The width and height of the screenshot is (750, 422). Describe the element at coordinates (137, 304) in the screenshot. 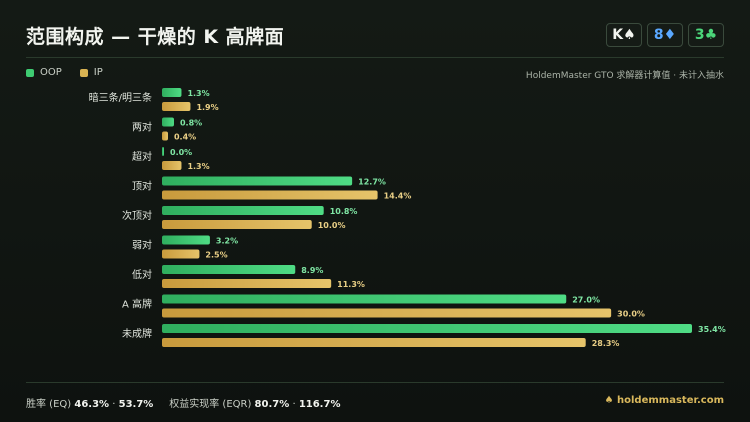

I see `category-label: A 高牌` at that location.